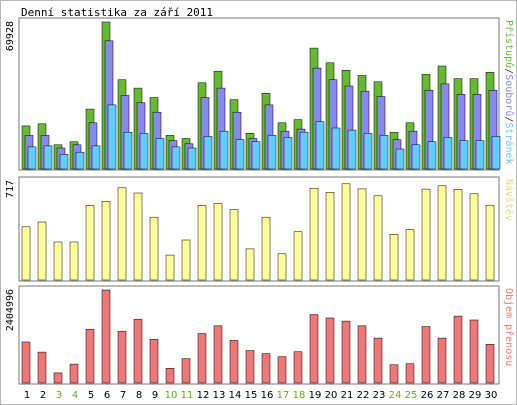  What do you see at coordinates (459, 395) in the screenshot?
I see `x-tick-label-day-28: 28` at bounding box center [459, 395].